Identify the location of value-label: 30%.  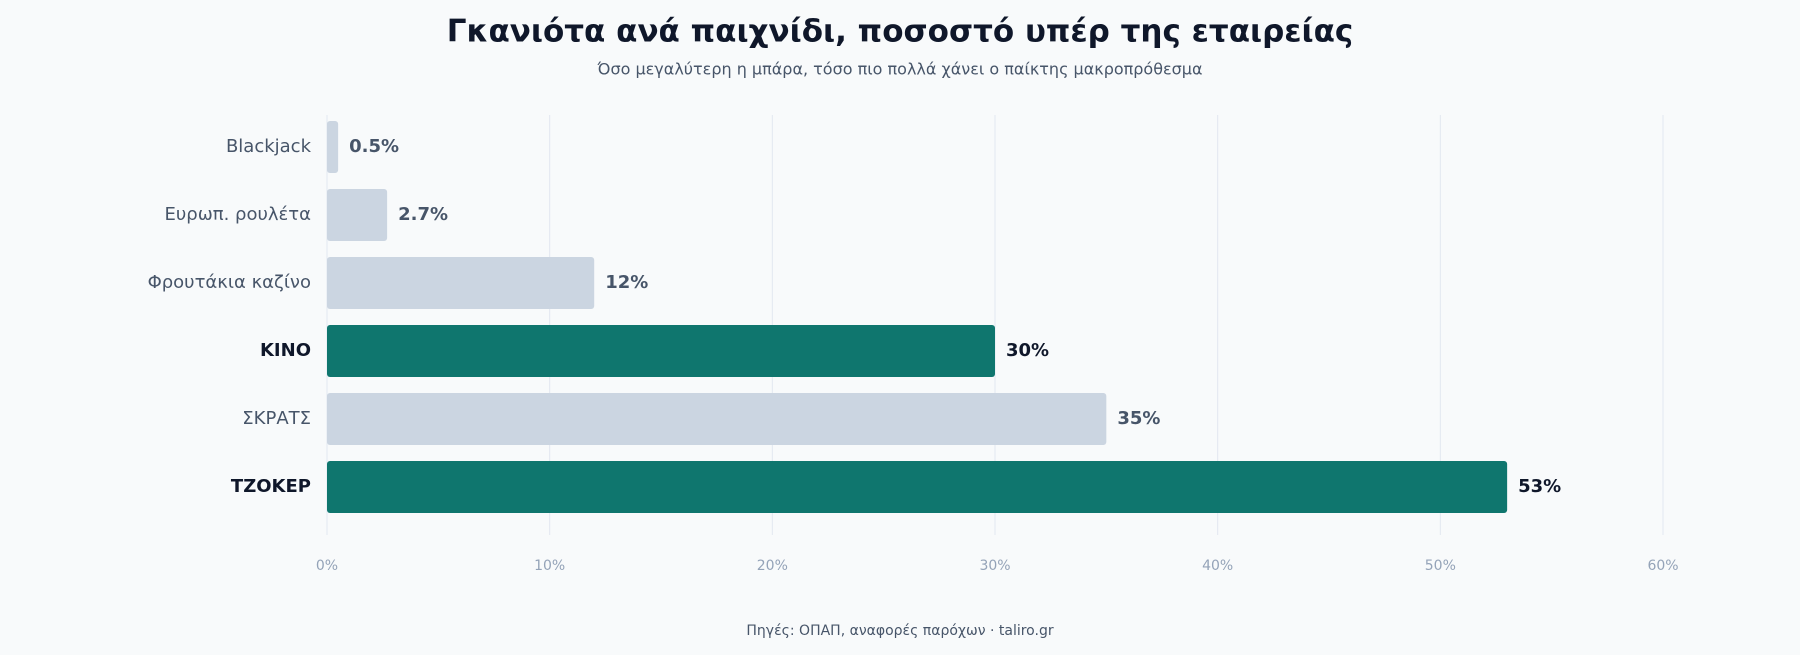
(1027, 350).